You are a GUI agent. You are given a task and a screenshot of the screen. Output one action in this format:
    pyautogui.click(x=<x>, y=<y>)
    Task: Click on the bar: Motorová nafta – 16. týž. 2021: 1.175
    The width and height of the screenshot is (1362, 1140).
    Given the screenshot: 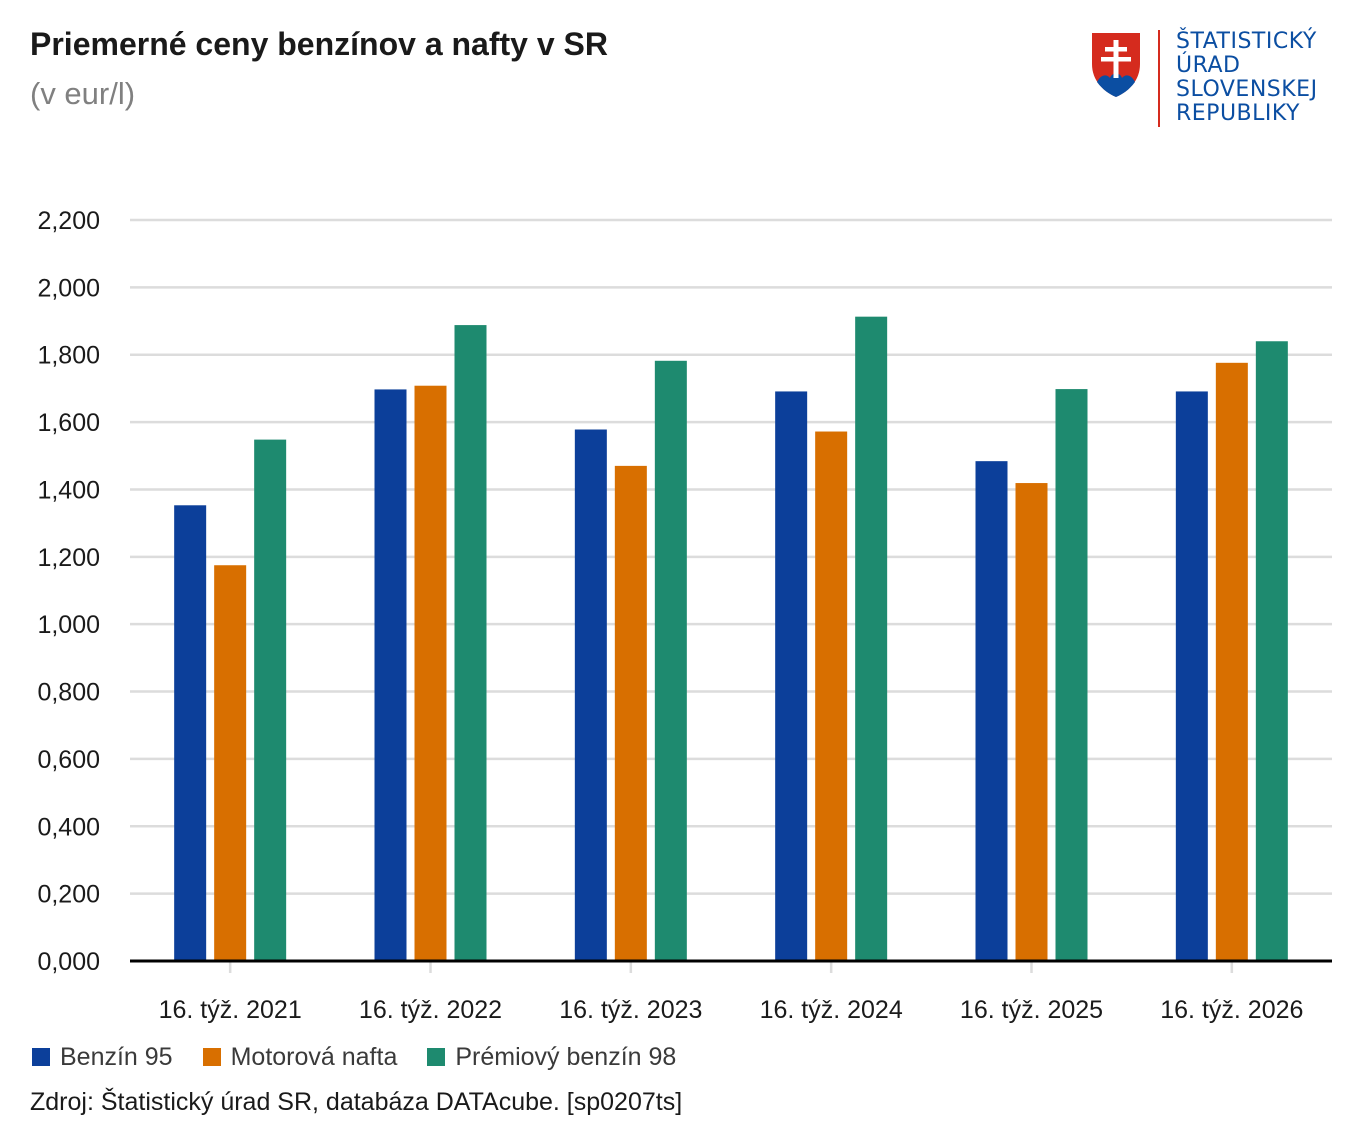 What is the action you would take?
    pyautogui.click(x=230, y=763)
    